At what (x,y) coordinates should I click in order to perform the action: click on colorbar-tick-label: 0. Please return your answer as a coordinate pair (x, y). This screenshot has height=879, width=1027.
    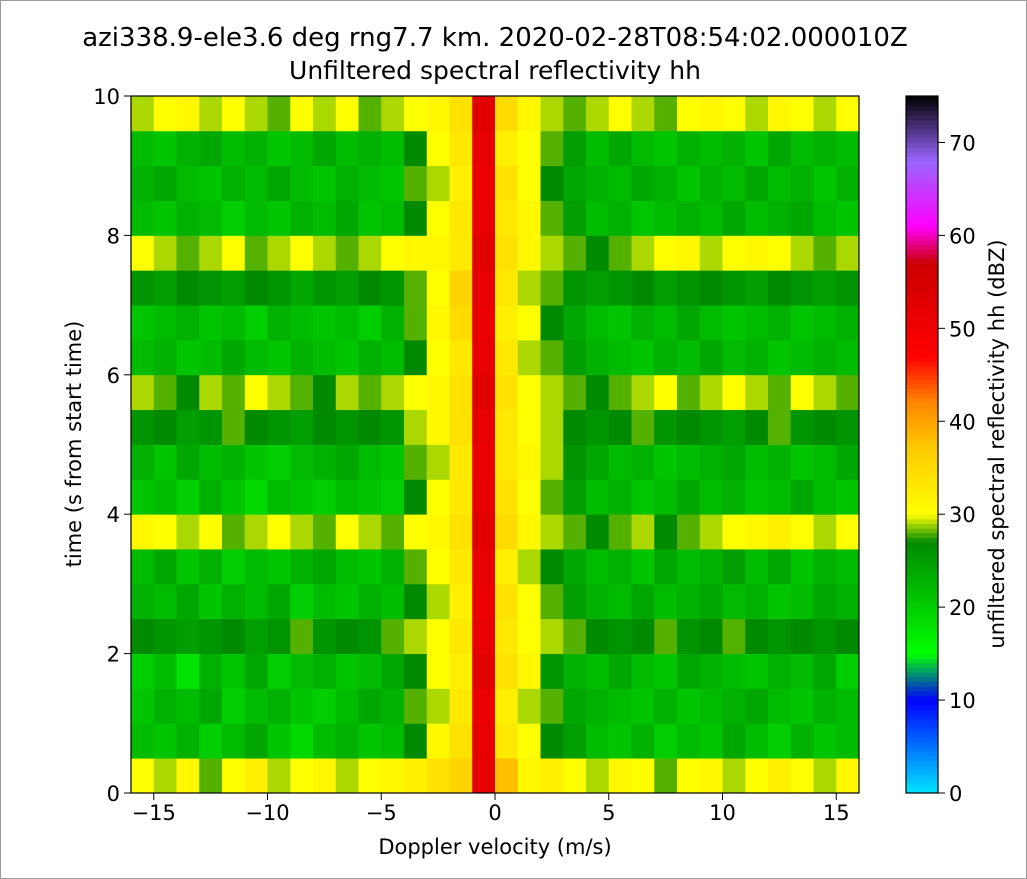
    Looking at the image, I should click on (955, 794).